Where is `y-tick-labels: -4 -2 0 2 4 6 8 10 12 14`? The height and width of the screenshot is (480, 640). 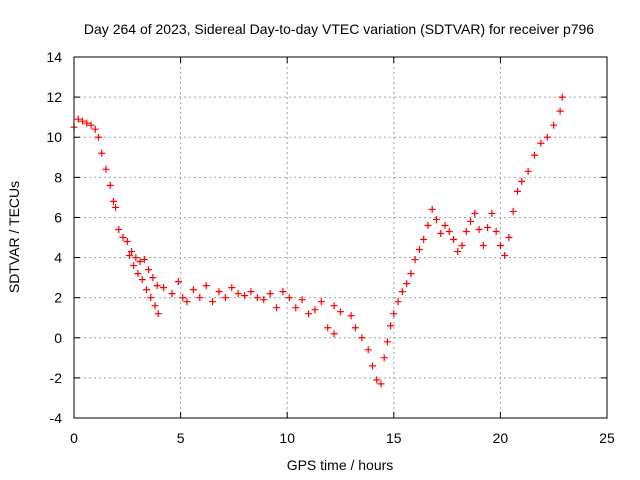 y-tick-labels: -4 -2 0 2 4 6 8 10 12 14 is located at coordinates (54, 237).